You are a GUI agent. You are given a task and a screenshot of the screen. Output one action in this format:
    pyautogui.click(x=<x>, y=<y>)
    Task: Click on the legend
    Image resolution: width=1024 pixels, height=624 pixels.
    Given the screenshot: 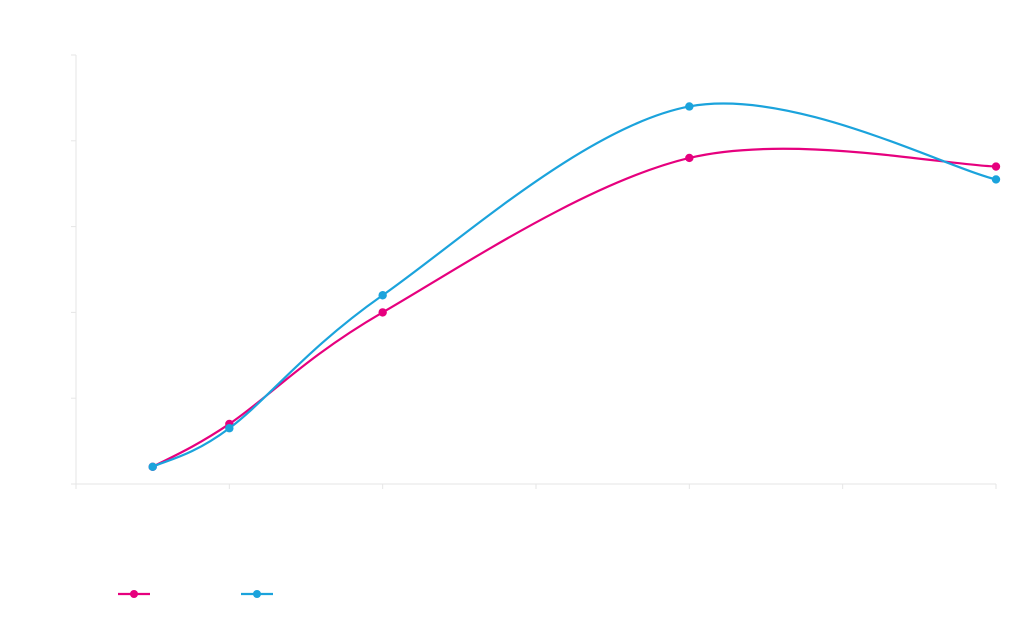 What is the action you would take?
    pyautogui.click(x=195, y=594)
    